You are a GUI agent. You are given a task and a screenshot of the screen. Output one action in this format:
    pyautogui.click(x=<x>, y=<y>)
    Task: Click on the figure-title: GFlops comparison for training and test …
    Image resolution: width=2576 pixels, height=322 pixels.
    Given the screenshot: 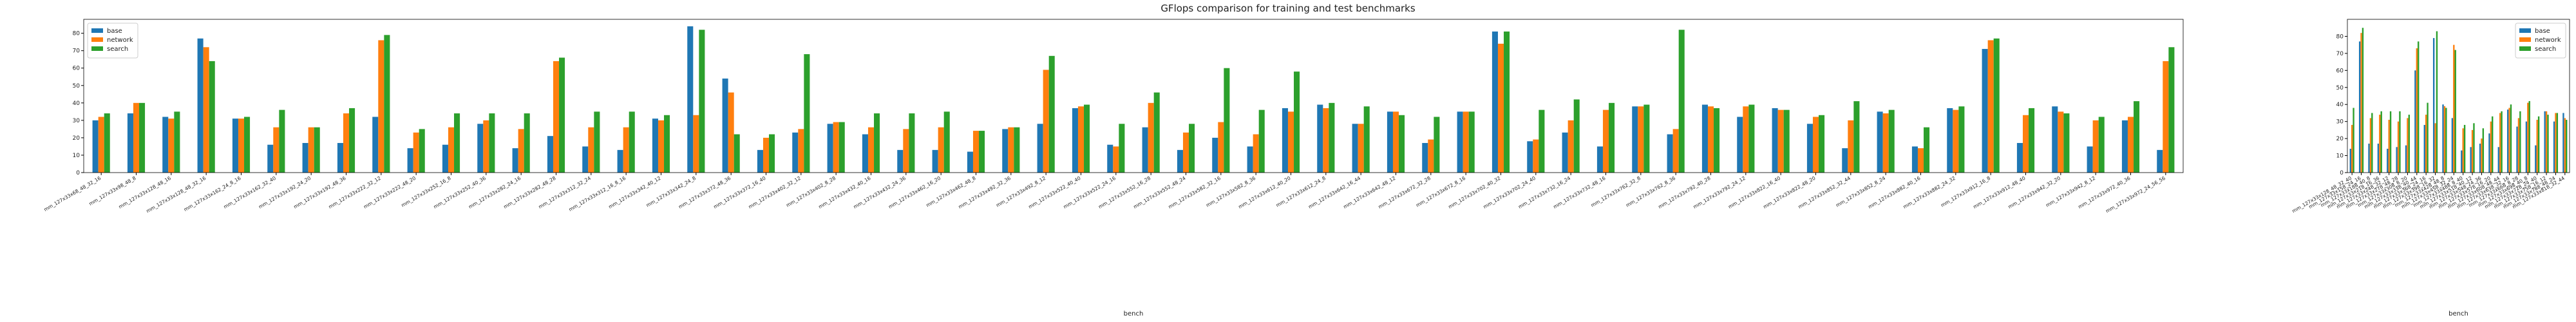 What is the action you would take?
    pyautogui.click(x=1288, y=8)
    